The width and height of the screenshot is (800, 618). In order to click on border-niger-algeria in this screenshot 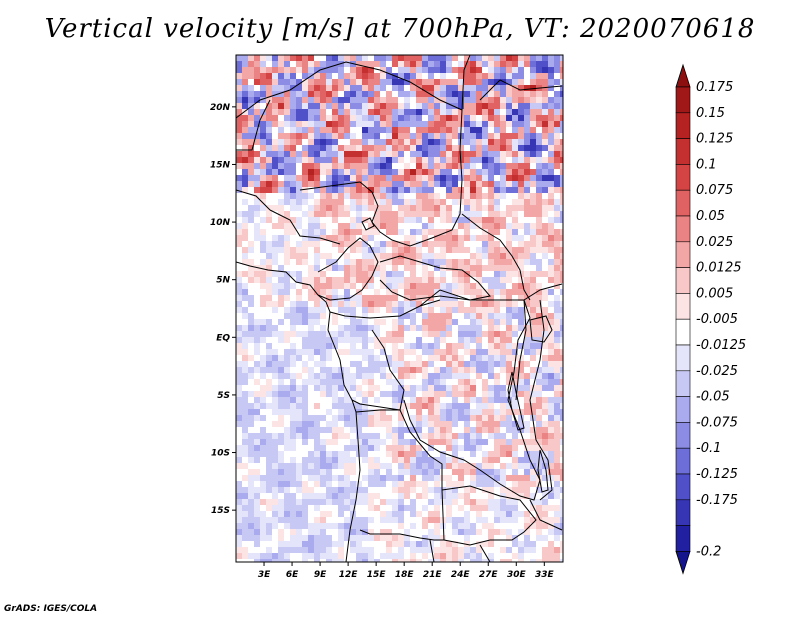, I will do `click(298, 145)`.